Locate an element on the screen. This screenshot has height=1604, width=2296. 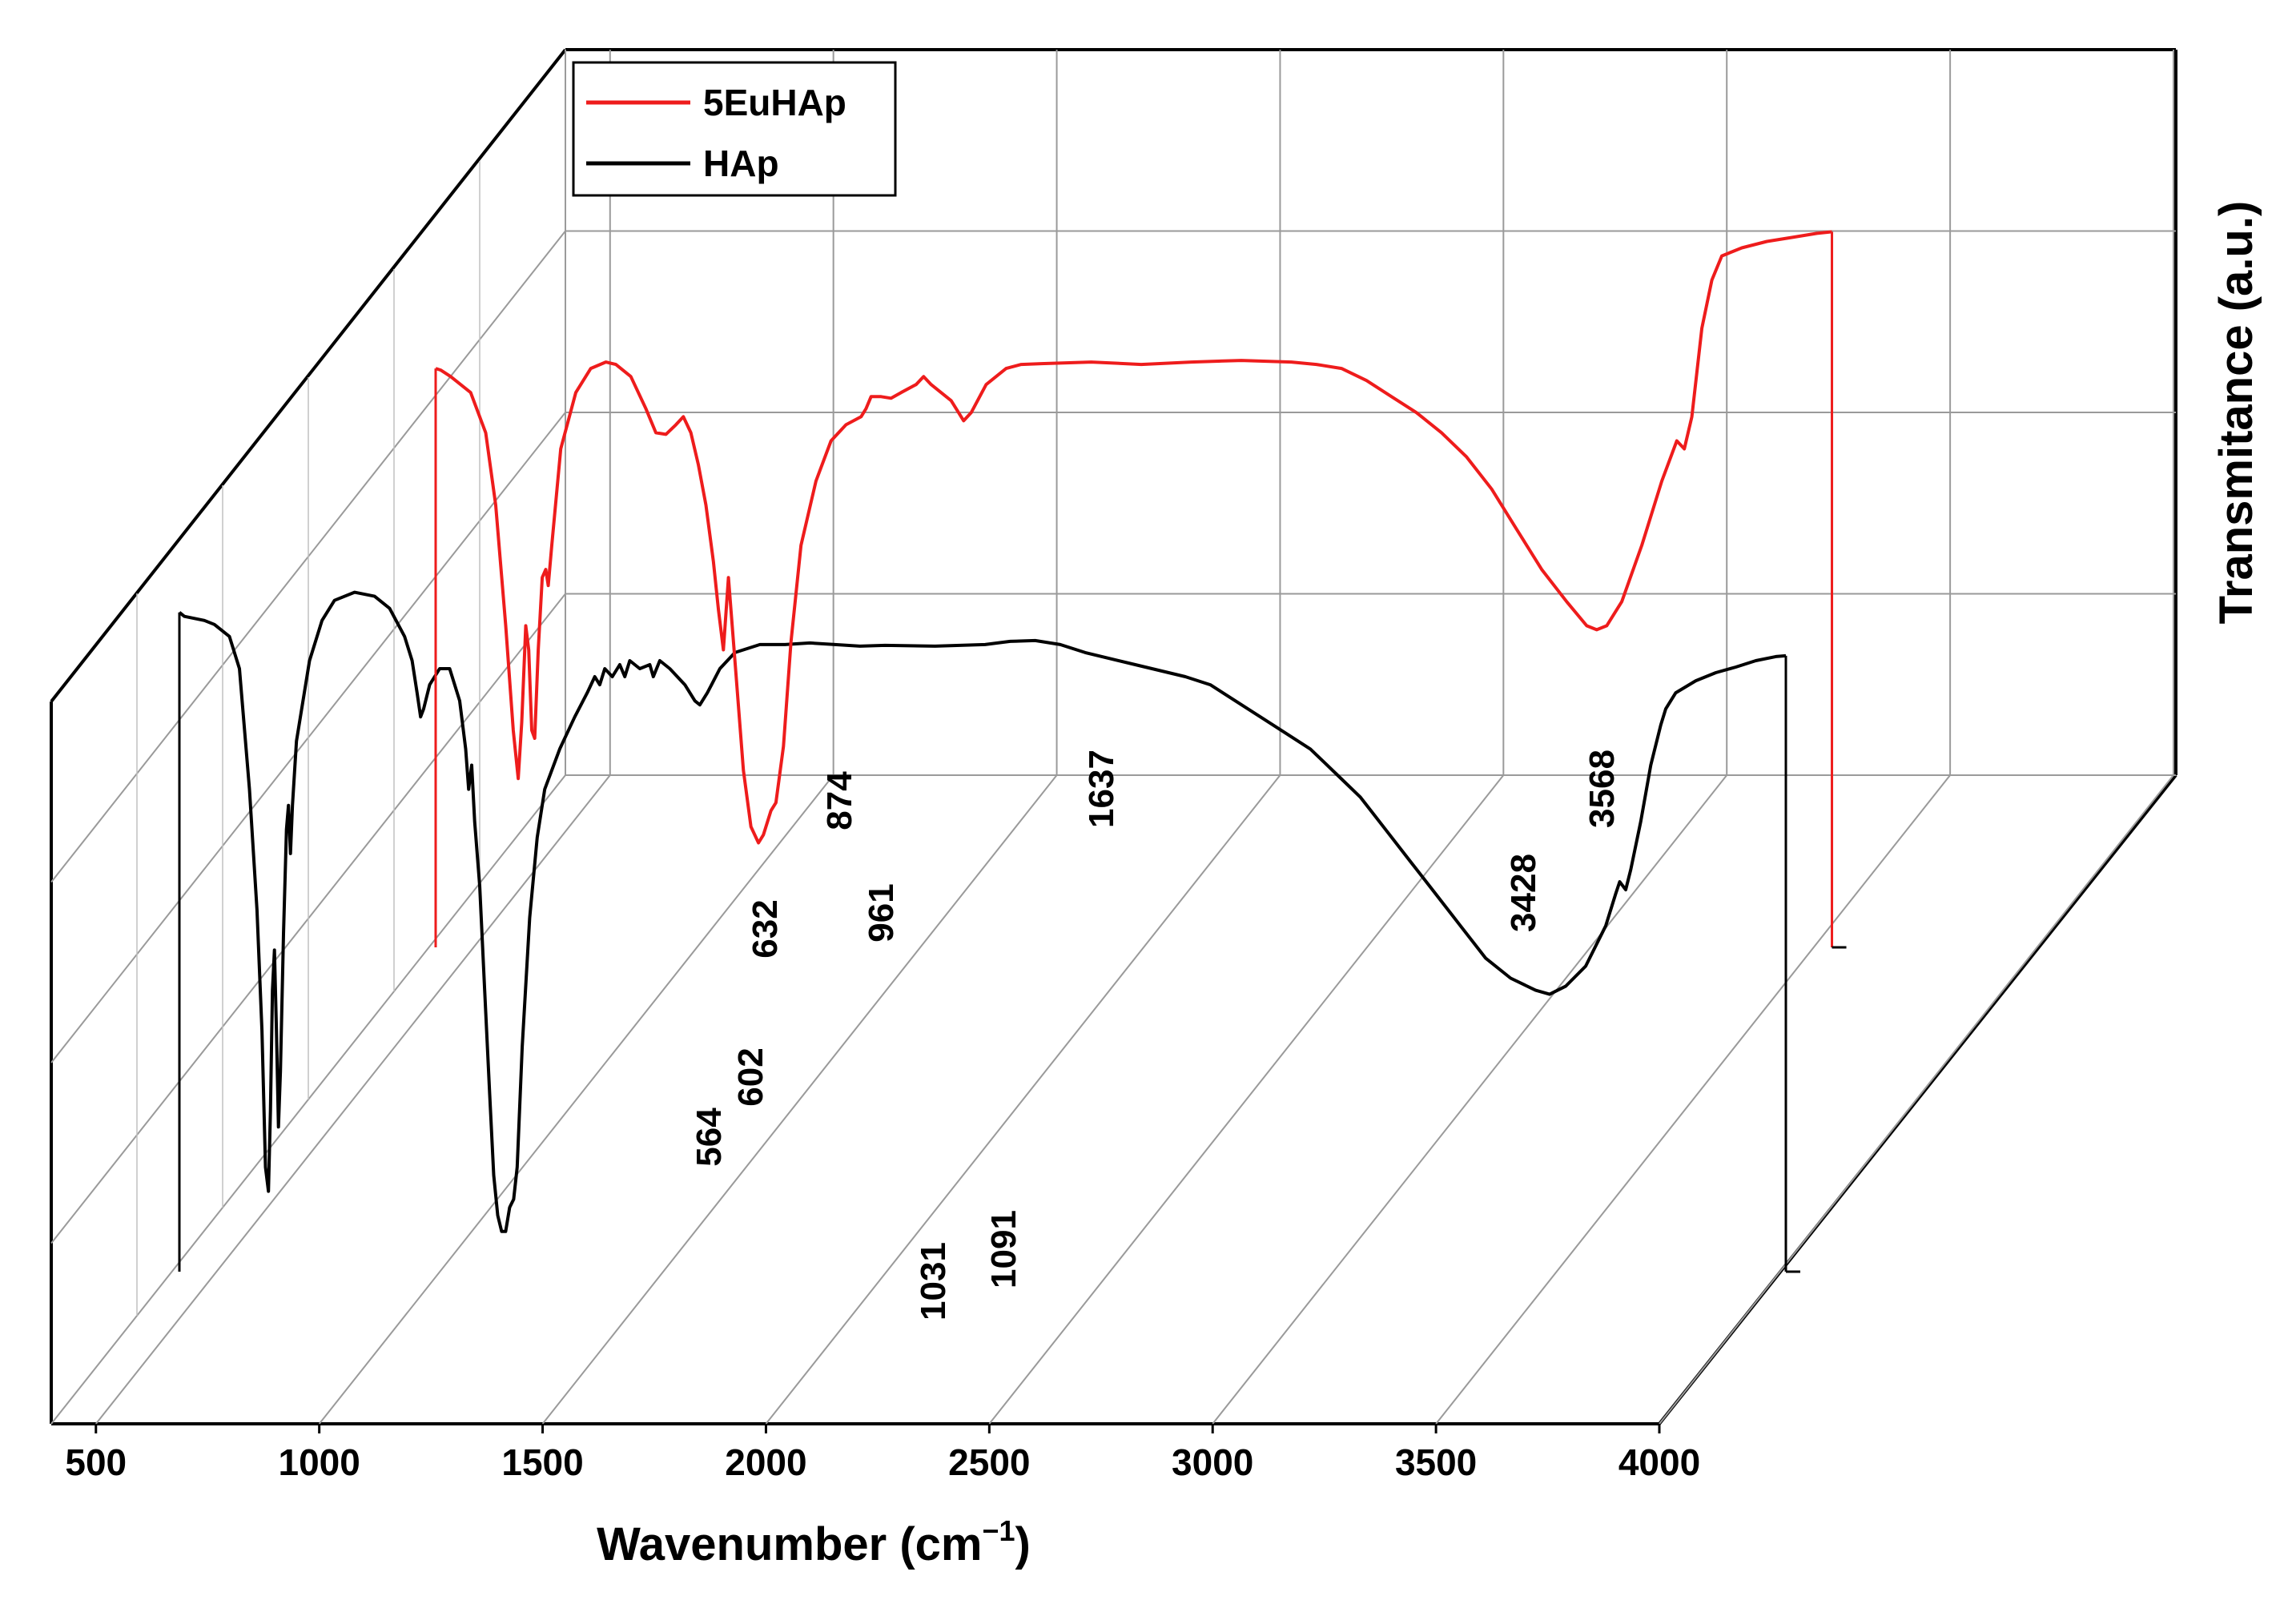
x-tick-label: 4000 is located at coordinates (1659, 1462).